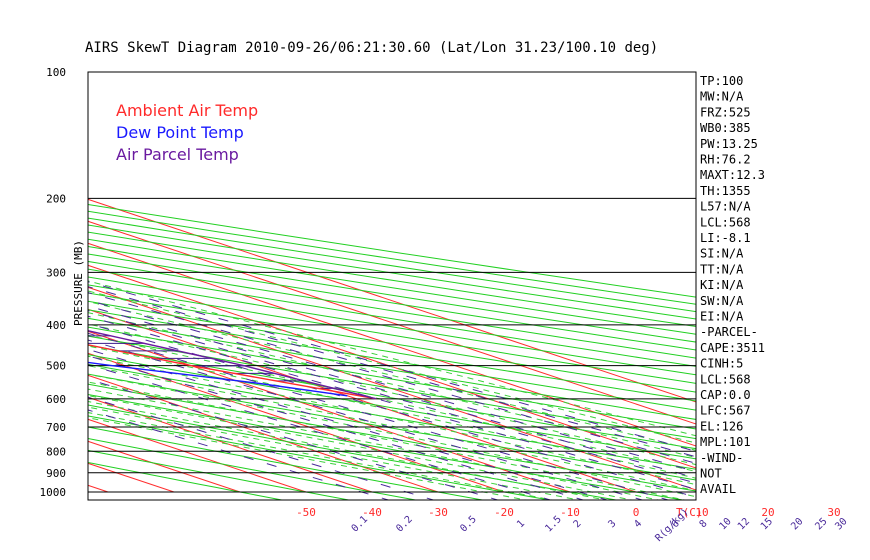  What do you see at coordinates (725, 207) in the screenshot?
I see `stat-entry: L57:N/A` at bounding box center [725, 207].